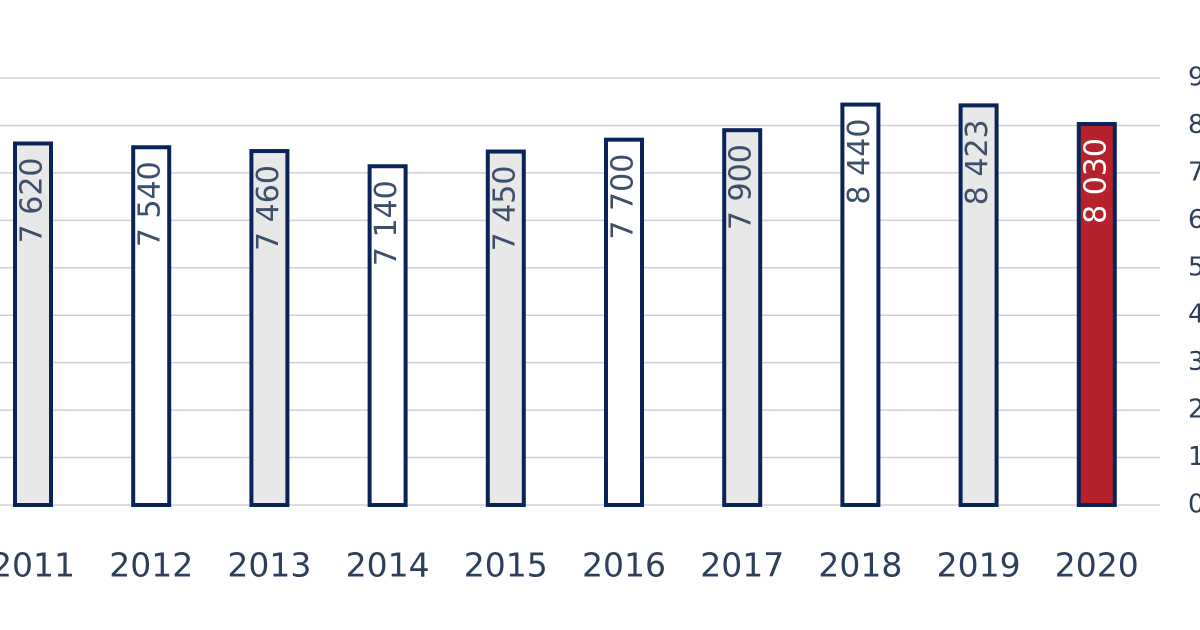 This screenshot has width=1200, height=630. I want to click on x-tick-label: 2017, so click(742, 565).